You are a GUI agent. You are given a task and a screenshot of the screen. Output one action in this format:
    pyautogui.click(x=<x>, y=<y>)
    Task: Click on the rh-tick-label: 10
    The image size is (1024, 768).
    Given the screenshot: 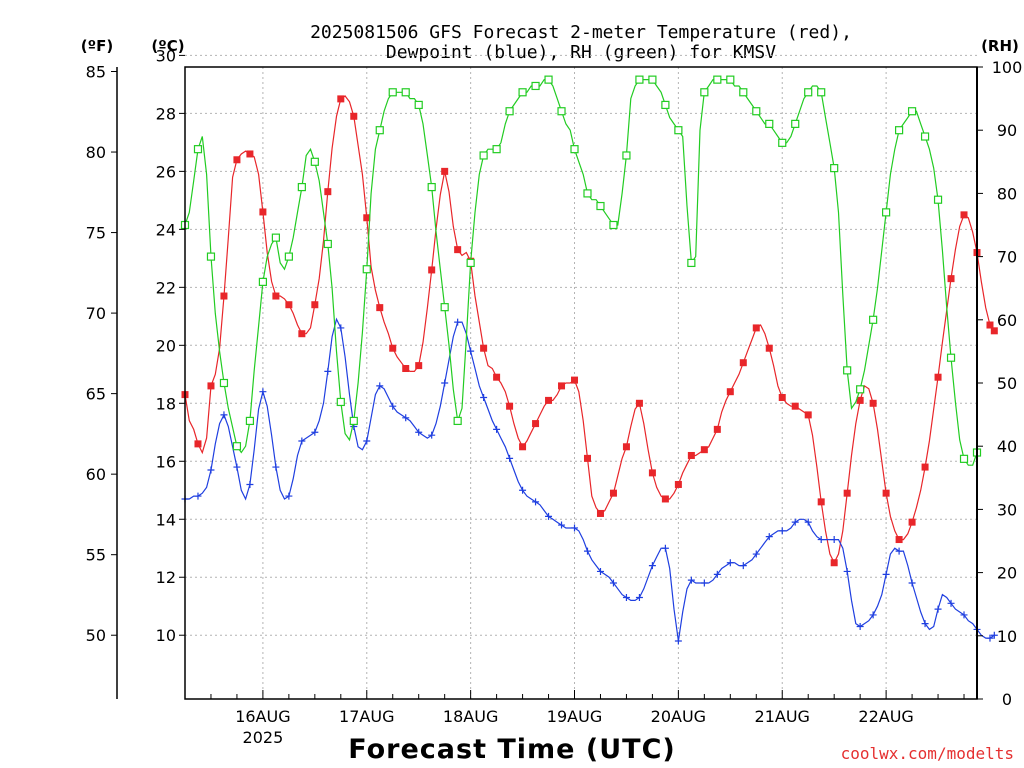 What is the action you would take?
    pyautogui.click(x=1007, y=636)
    